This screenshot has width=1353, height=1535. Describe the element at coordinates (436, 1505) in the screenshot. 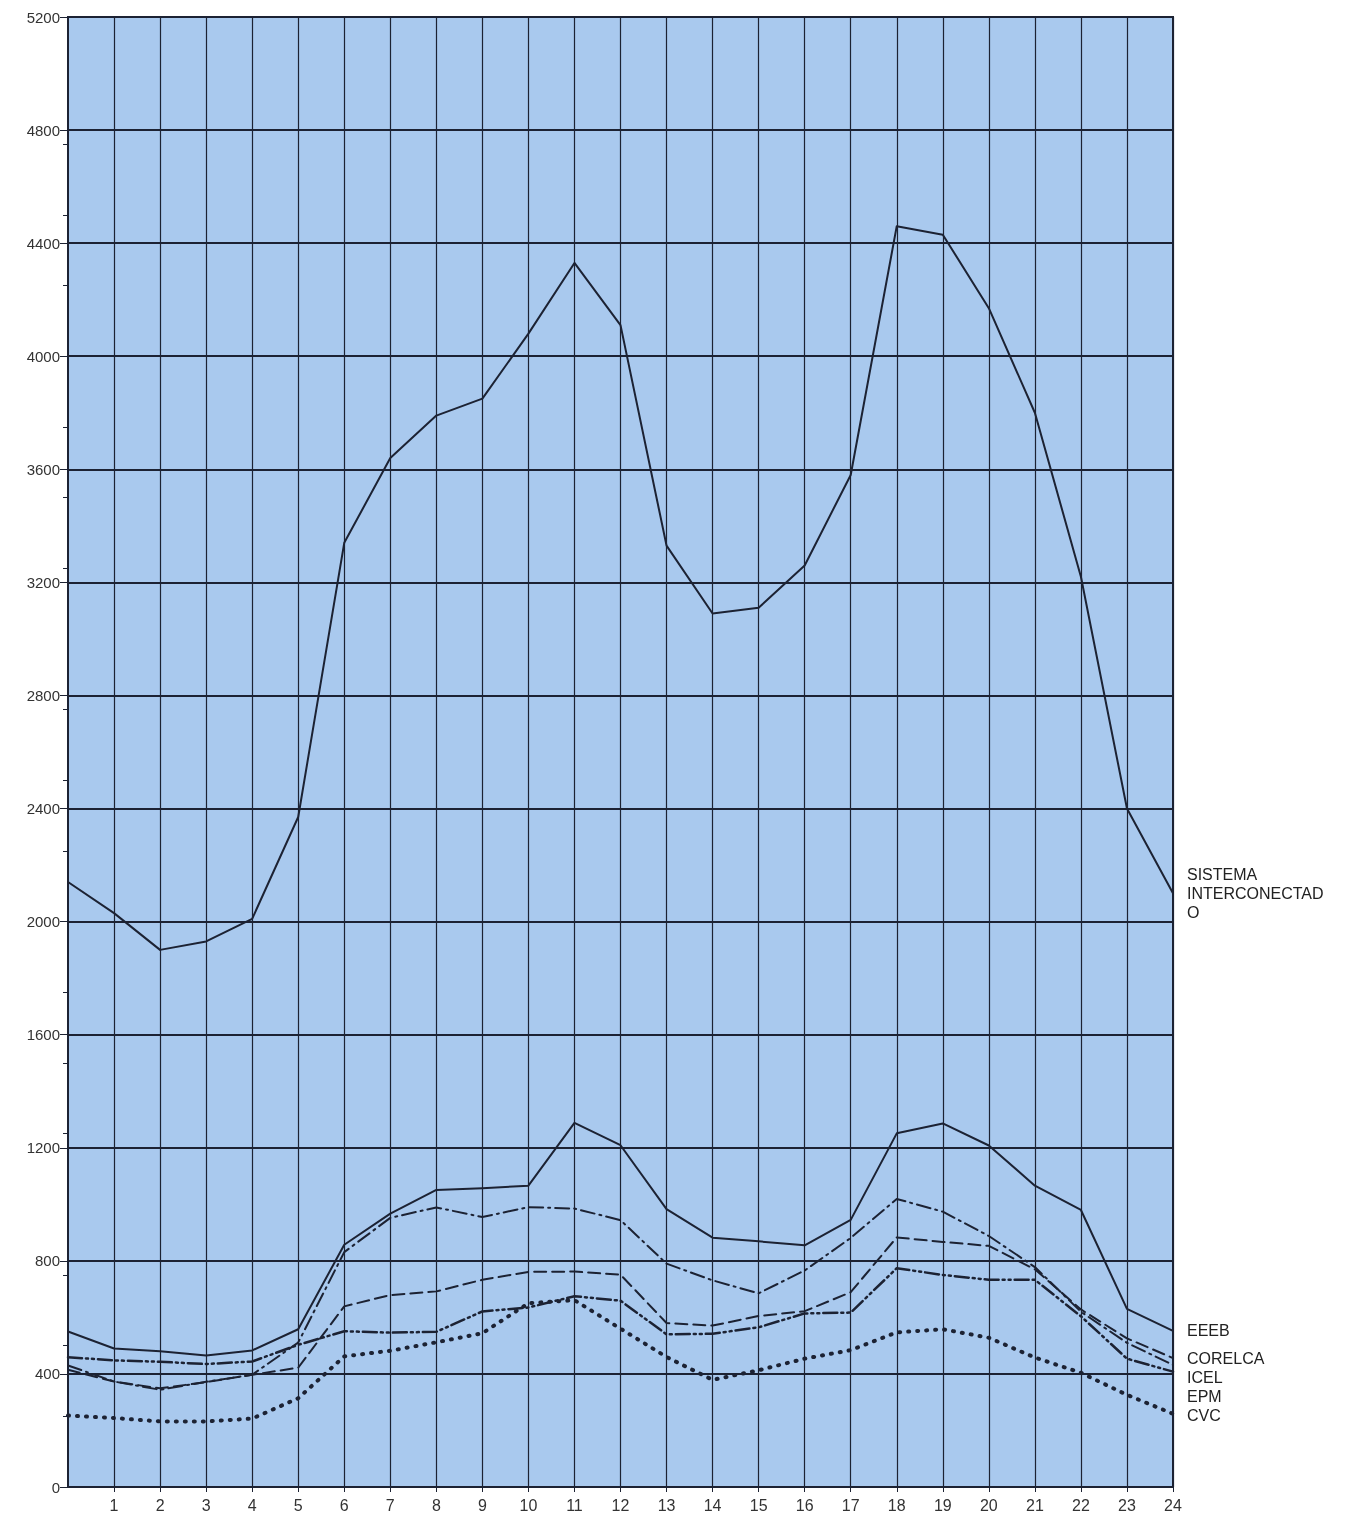

I see `x-tick-label: 8` at that location.